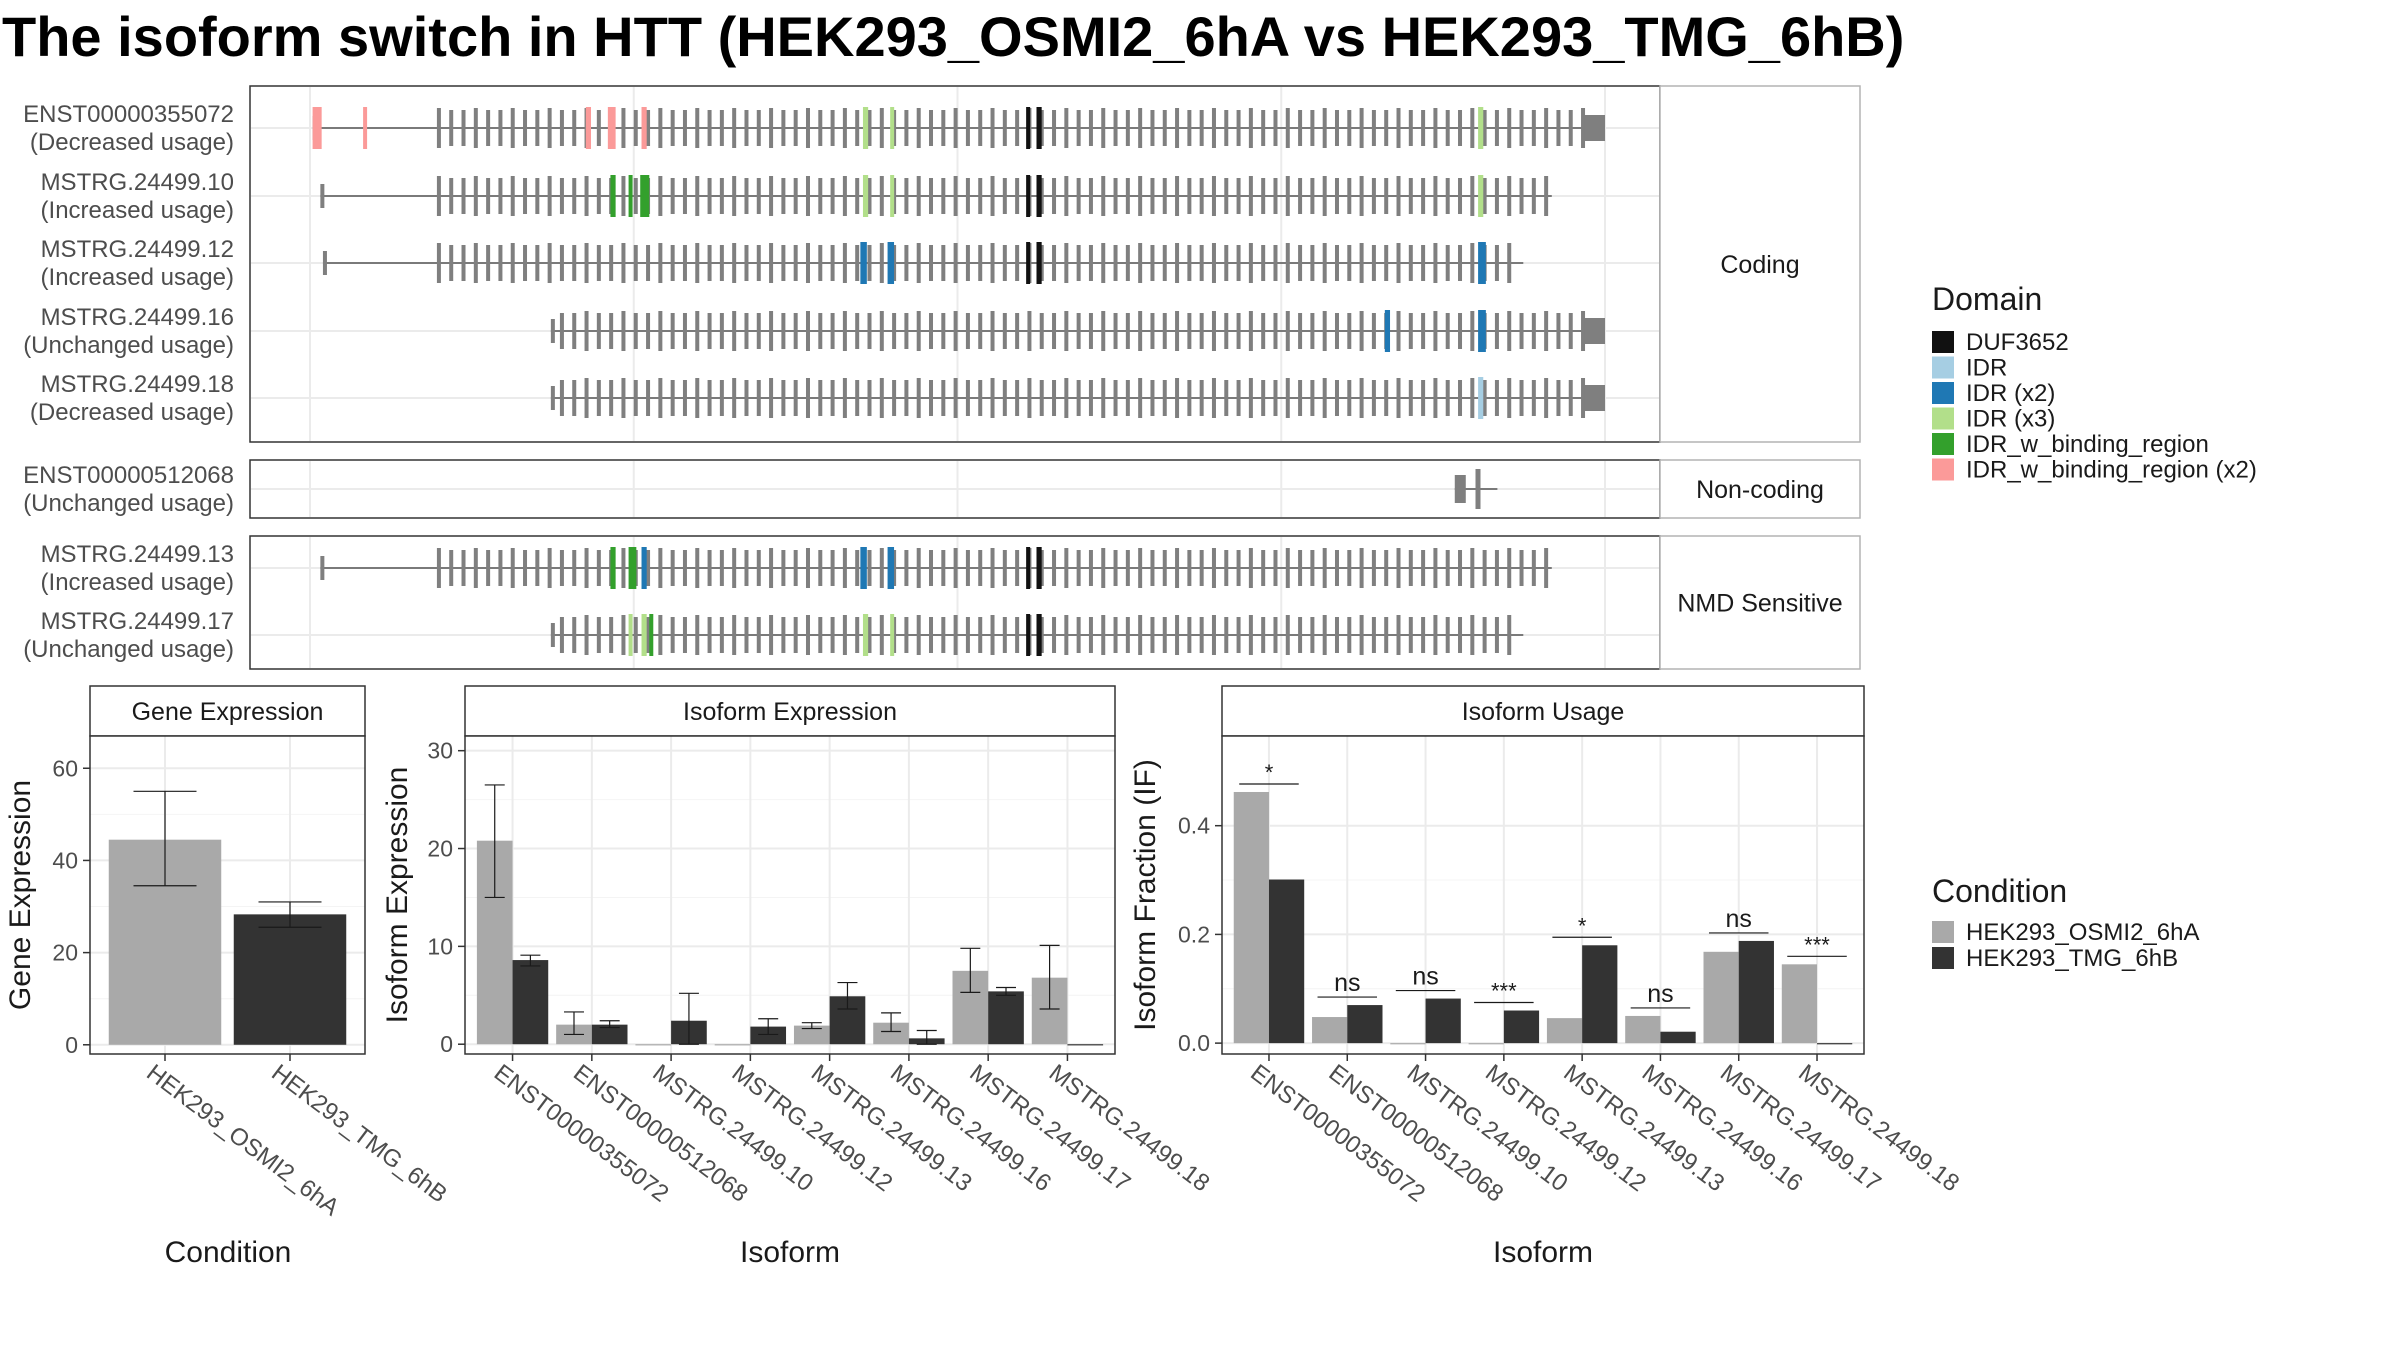  I want to click on y-tick-label: 0.4, so click(1194, 826).